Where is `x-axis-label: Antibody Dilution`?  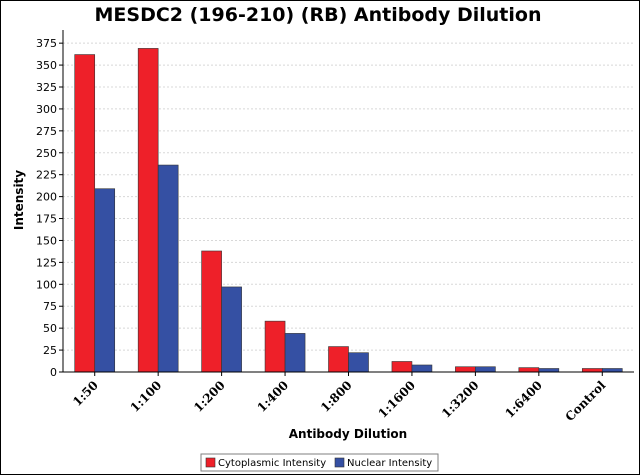
x-axis-label: Antibody Dilution is located at coordinates (348, 434).